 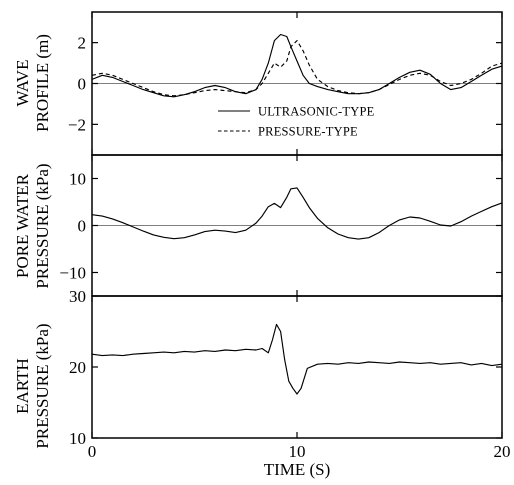 What do you see at coordinates (72, 273) in the screenshot?
I see `pore-water-pressure-ytick-label: −10` at bounding box center [72, 273].